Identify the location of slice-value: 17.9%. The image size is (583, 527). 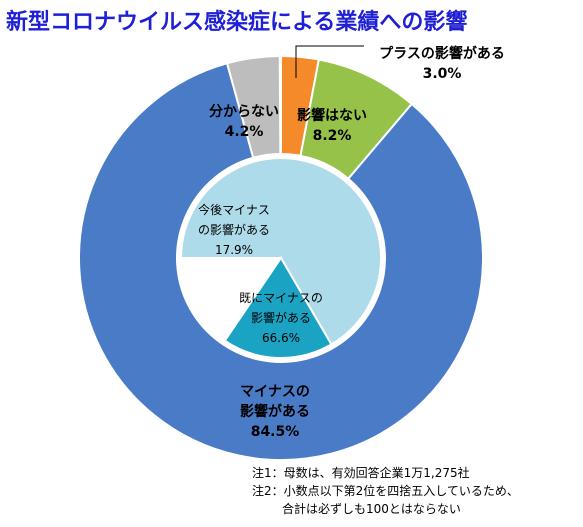
(234, 250).